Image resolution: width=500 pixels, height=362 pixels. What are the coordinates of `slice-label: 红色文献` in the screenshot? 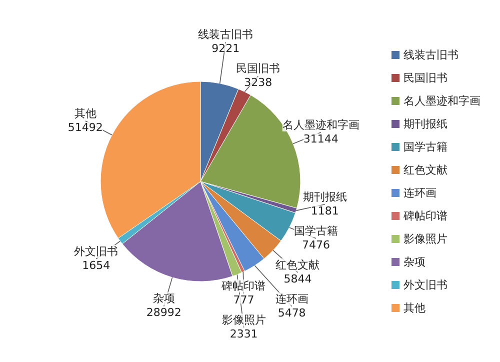 It's located at (298, 265).